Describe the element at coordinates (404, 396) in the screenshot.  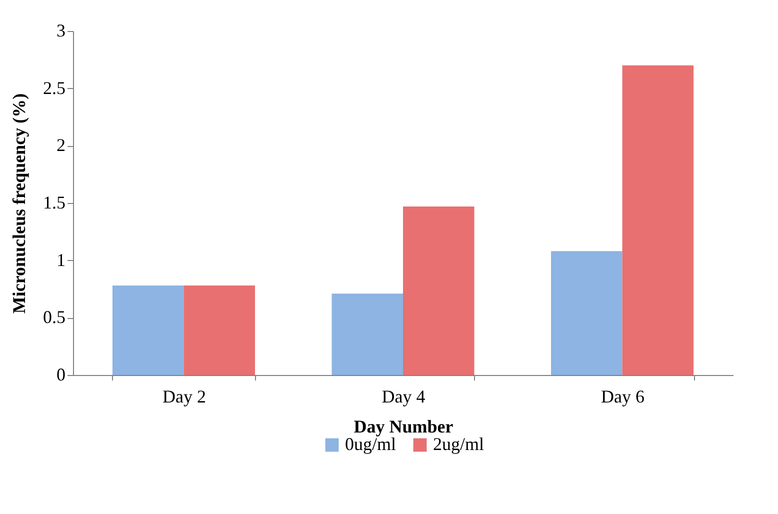
I see `x-tick-label: Day 4` at that location.